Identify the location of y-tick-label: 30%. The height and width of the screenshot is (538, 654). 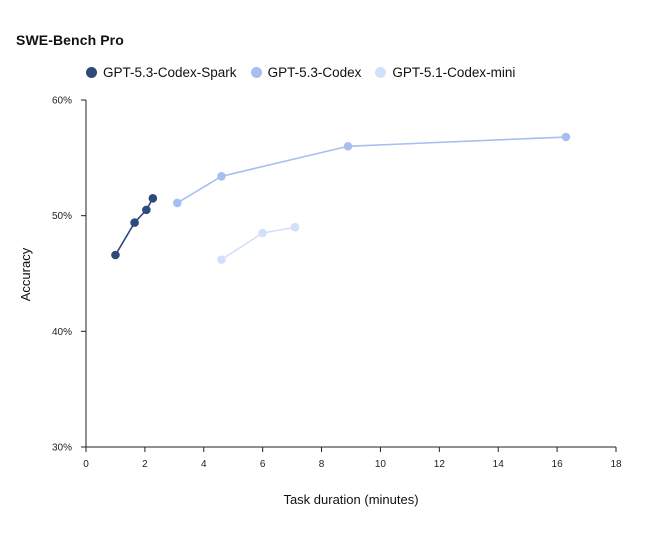
(62, 448).